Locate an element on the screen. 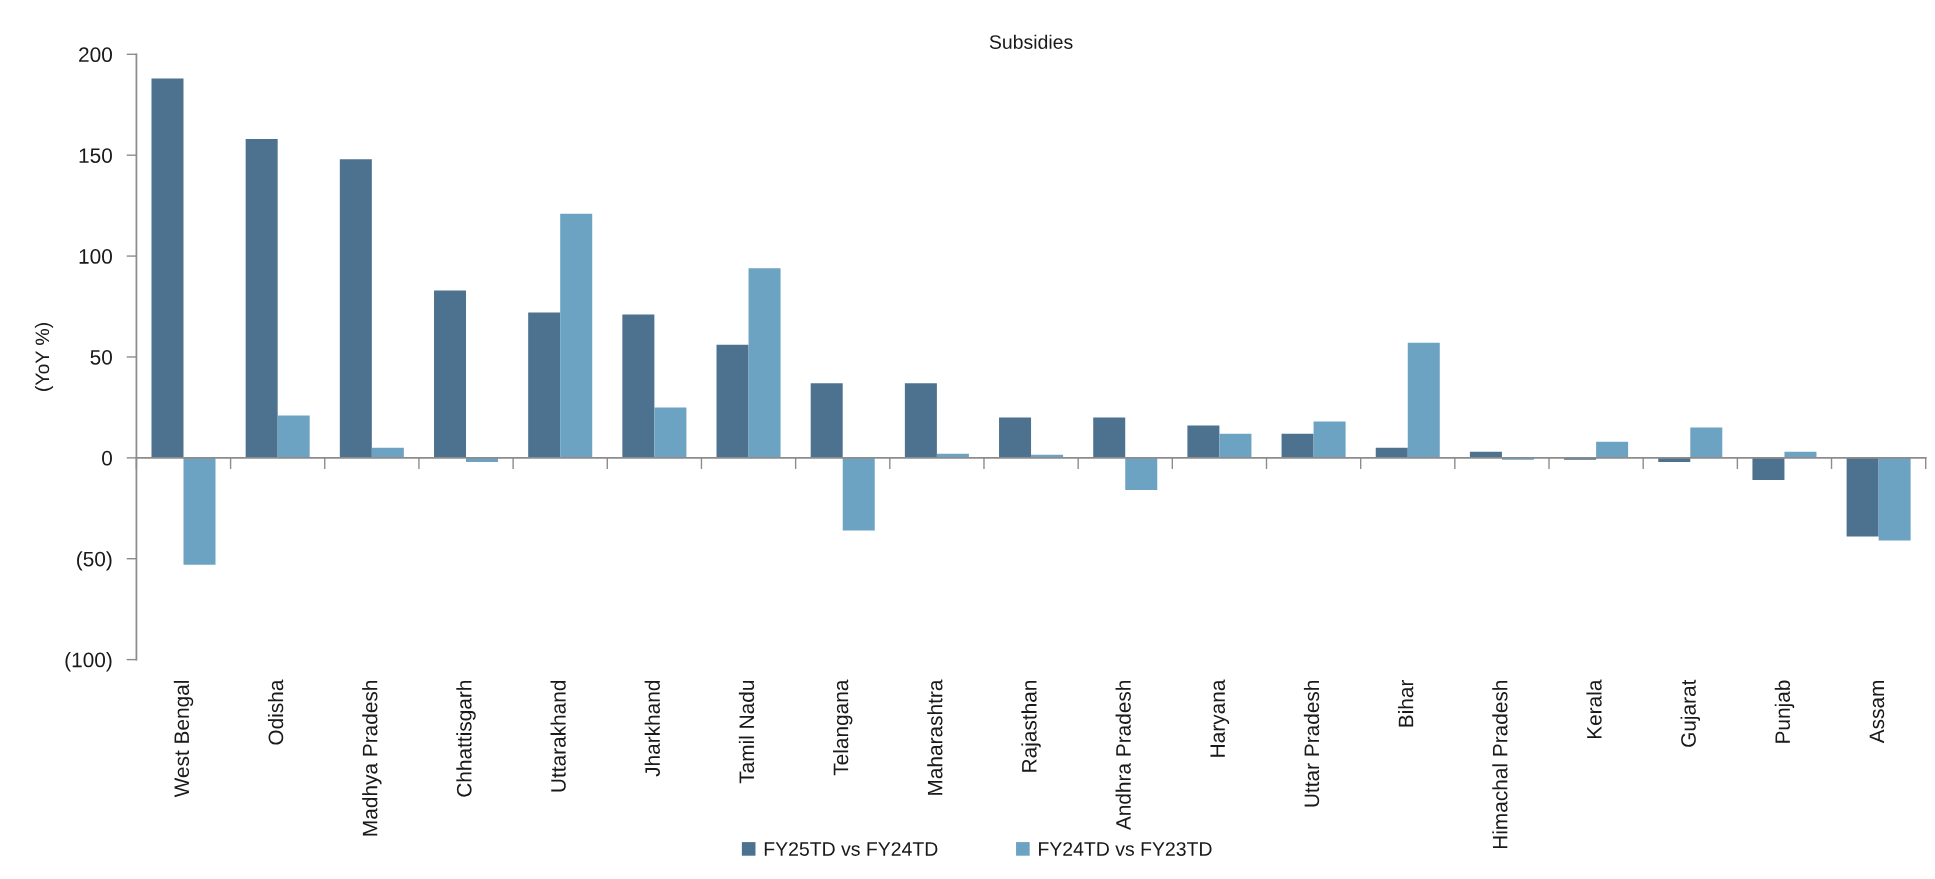  y-tick-label: 200 is located at coordinates (95, 55).